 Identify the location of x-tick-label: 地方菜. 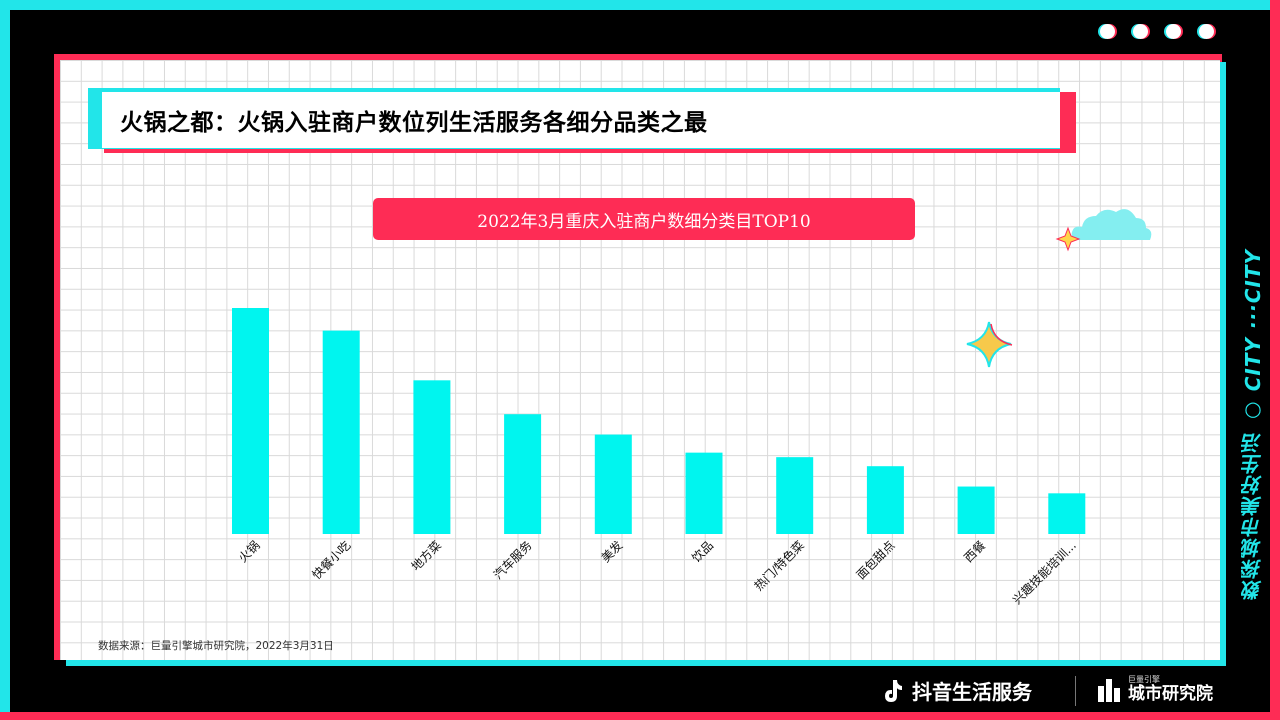
(426, 556).